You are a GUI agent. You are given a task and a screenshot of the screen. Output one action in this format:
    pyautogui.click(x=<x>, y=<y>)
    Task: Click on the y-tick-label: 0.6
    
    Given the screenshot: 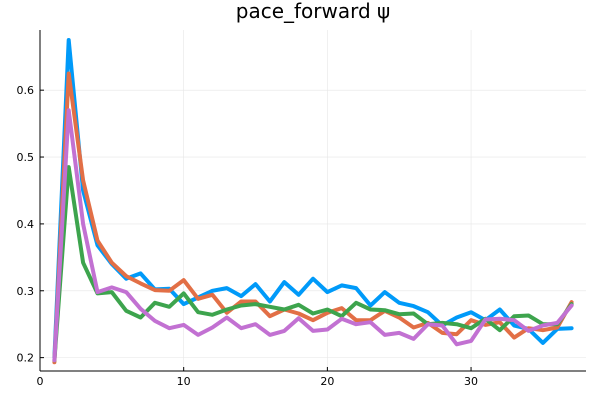 What is the action you would take?
    pyautogui.click(x=26, y=90)
    